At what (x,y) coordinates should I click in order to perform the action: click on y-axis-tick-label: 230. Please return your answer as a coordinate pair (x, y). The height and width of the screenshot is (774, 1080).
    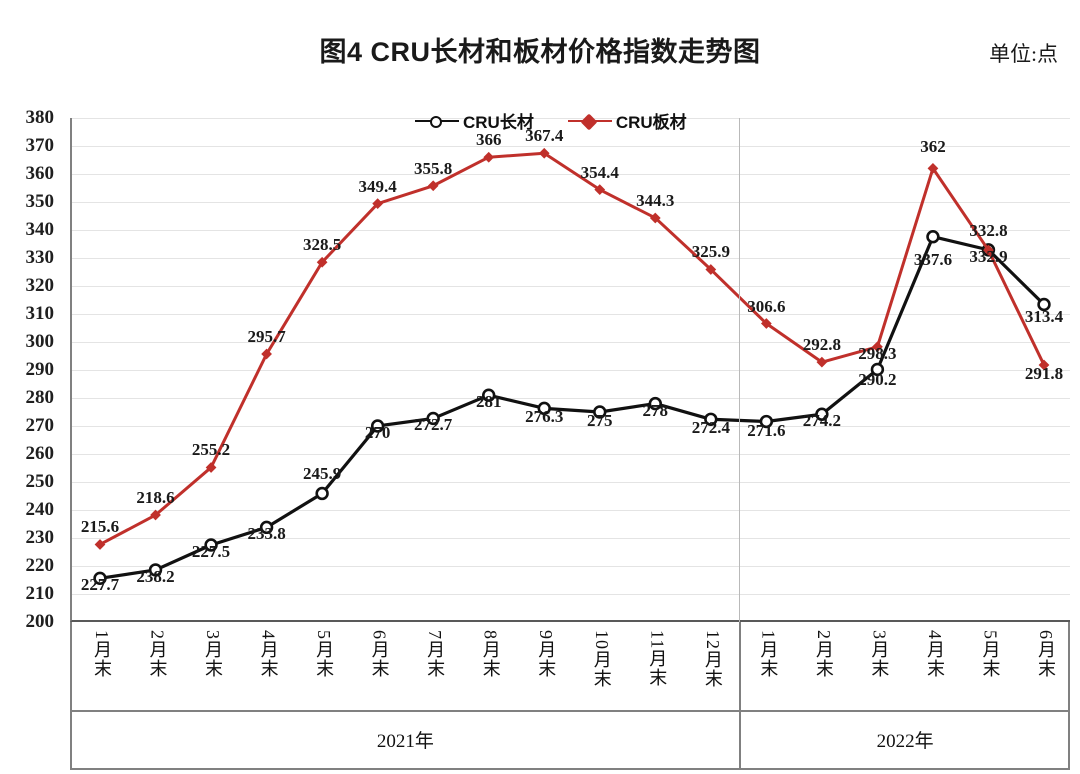
    Looking at the image, I should click on (40, 537).